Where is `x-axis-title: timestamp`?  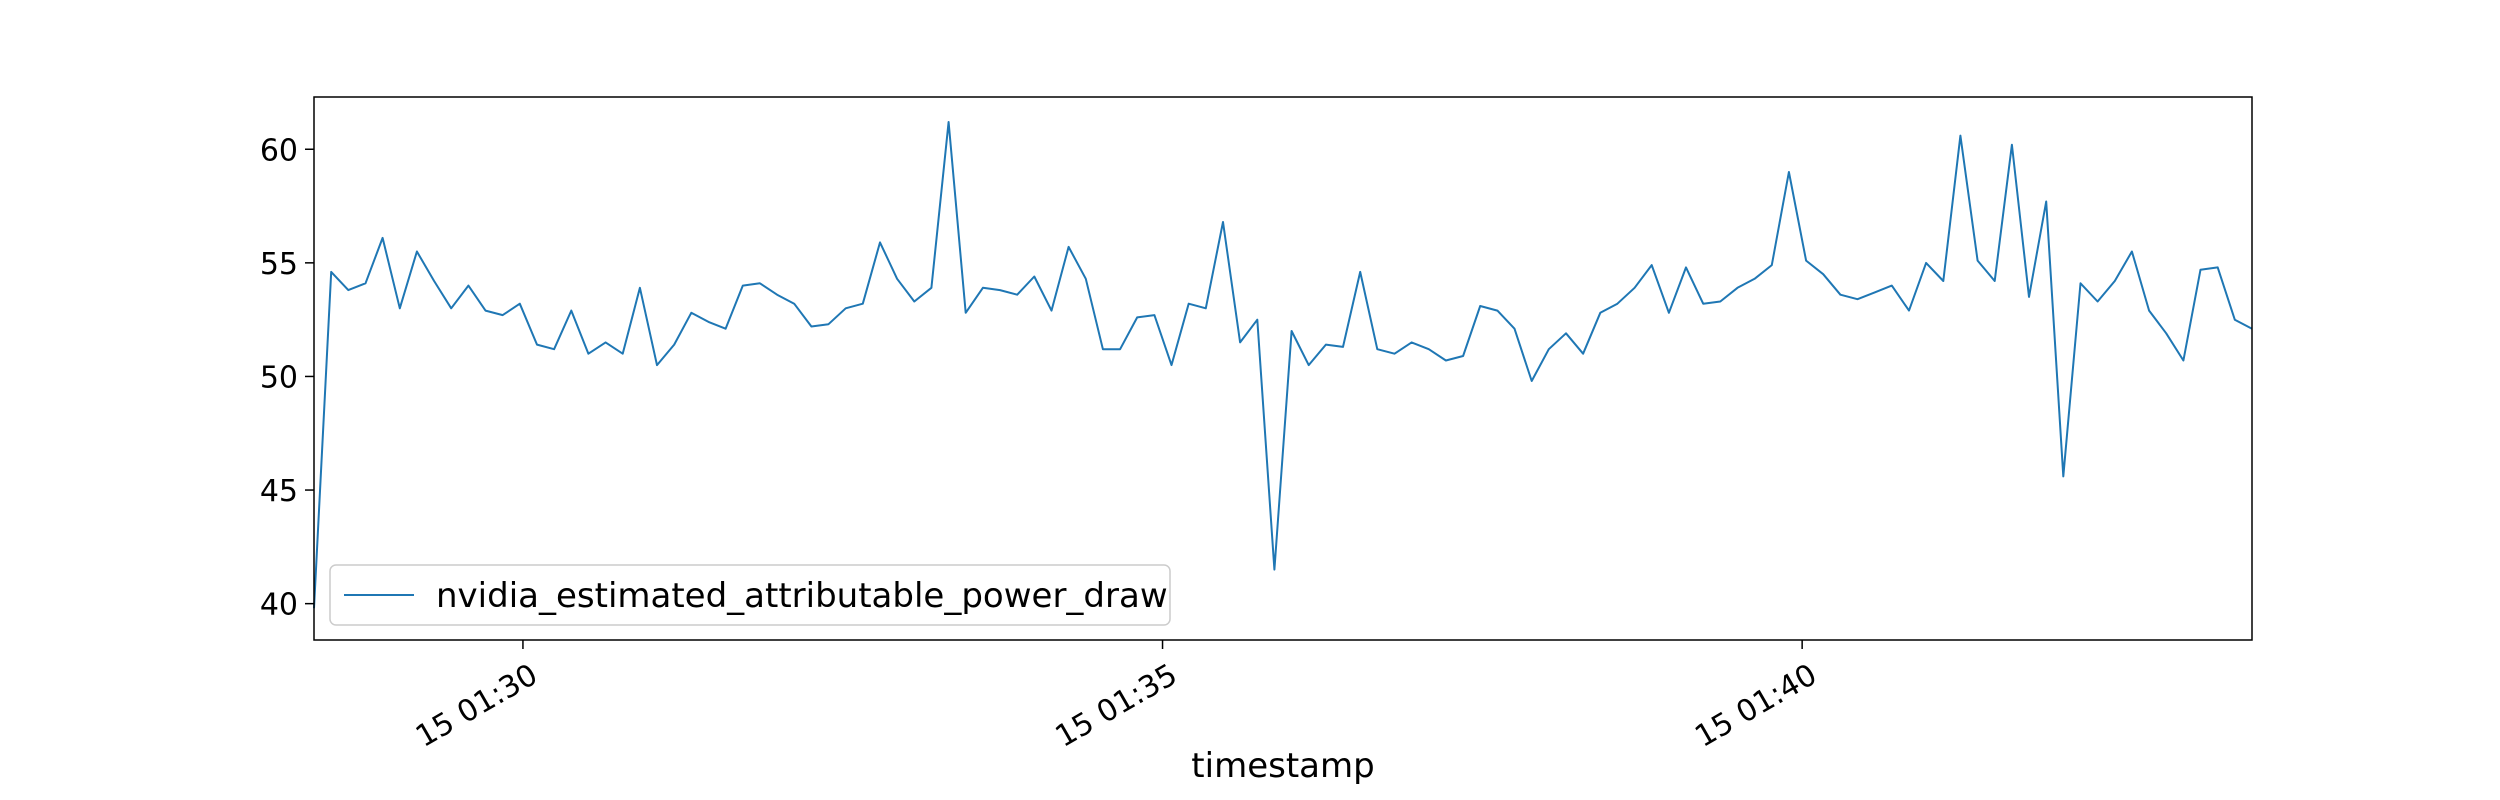
x-axis-title: timestamp is located at coordinates (1282, 766).